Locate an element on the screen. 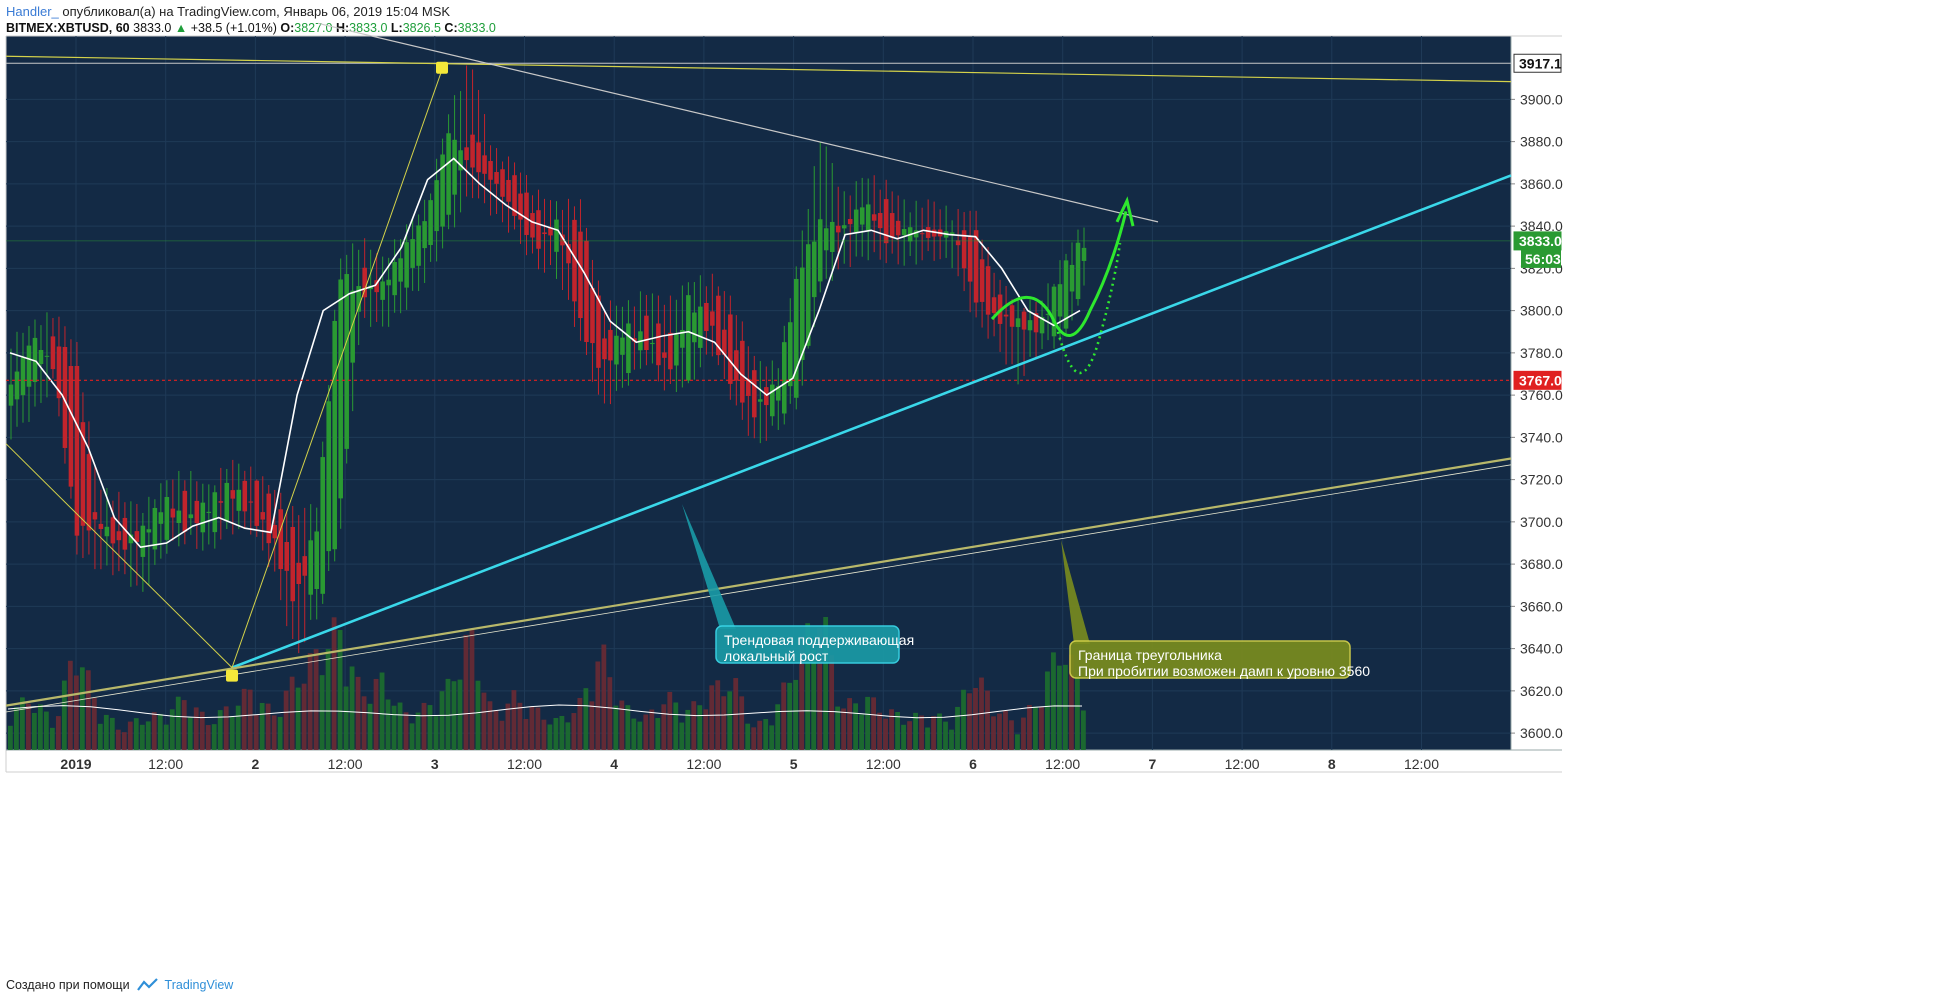 The height and width of the screenshot is (1003, 1956). price-tick-label: 3620.0 is located at coordinates (1541, 691).